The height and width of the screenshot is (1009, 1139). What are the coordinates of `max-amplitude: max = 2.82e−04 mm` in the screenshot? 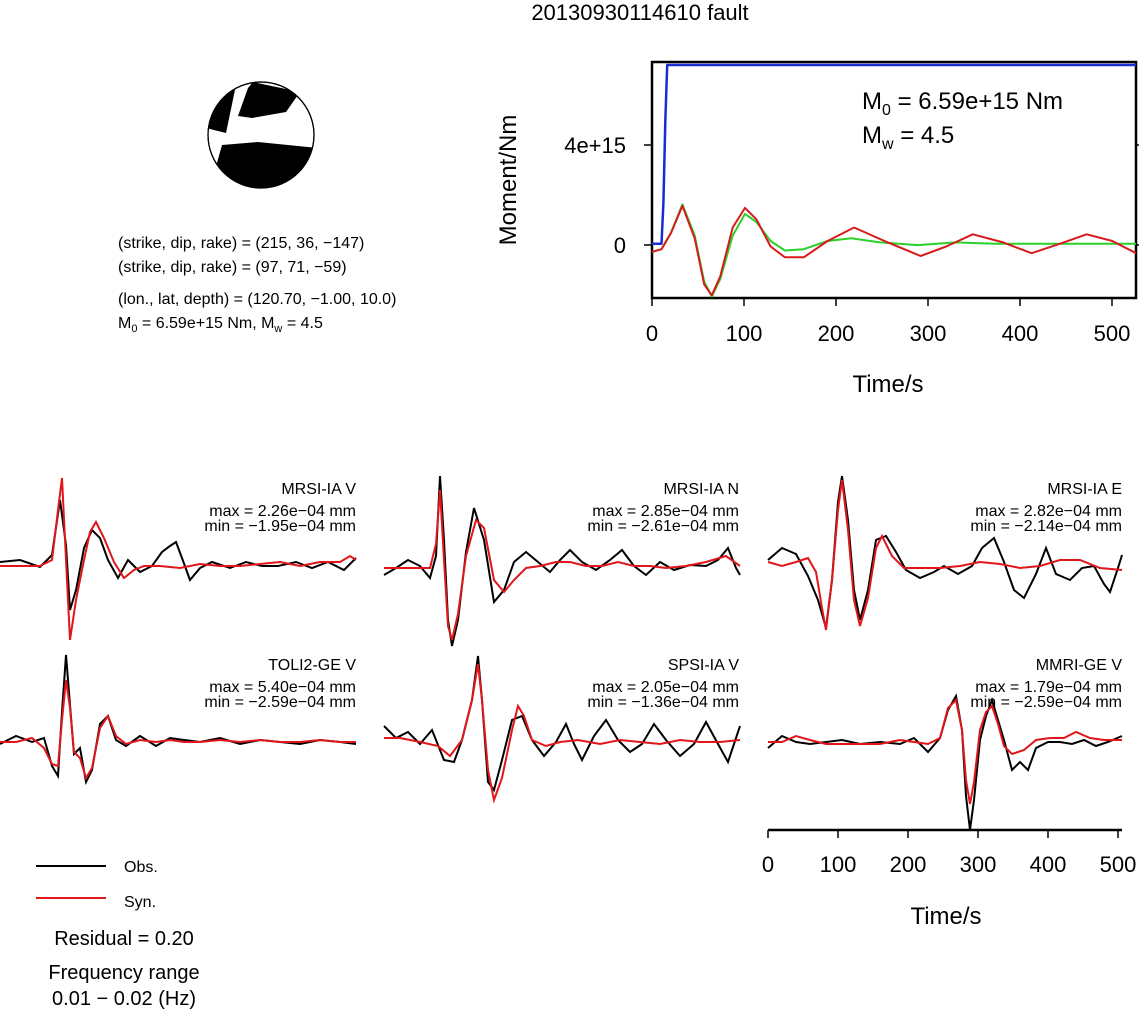 It's located at (1048, 511).